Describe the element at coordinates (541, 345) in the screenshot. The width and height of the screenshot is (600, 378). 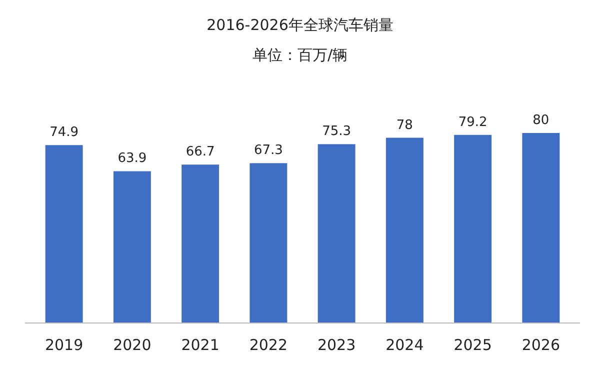
I see `x-tick-label: 2026` at that location.